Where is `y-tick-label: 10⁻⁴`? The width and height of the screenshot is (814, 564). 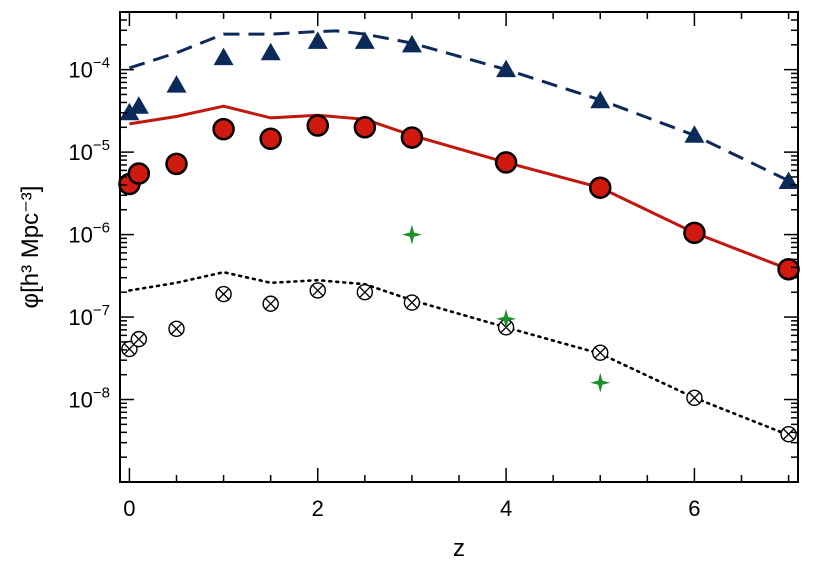 y-tick-label: 10⁻⁴ is located at coordinates (89, 69).